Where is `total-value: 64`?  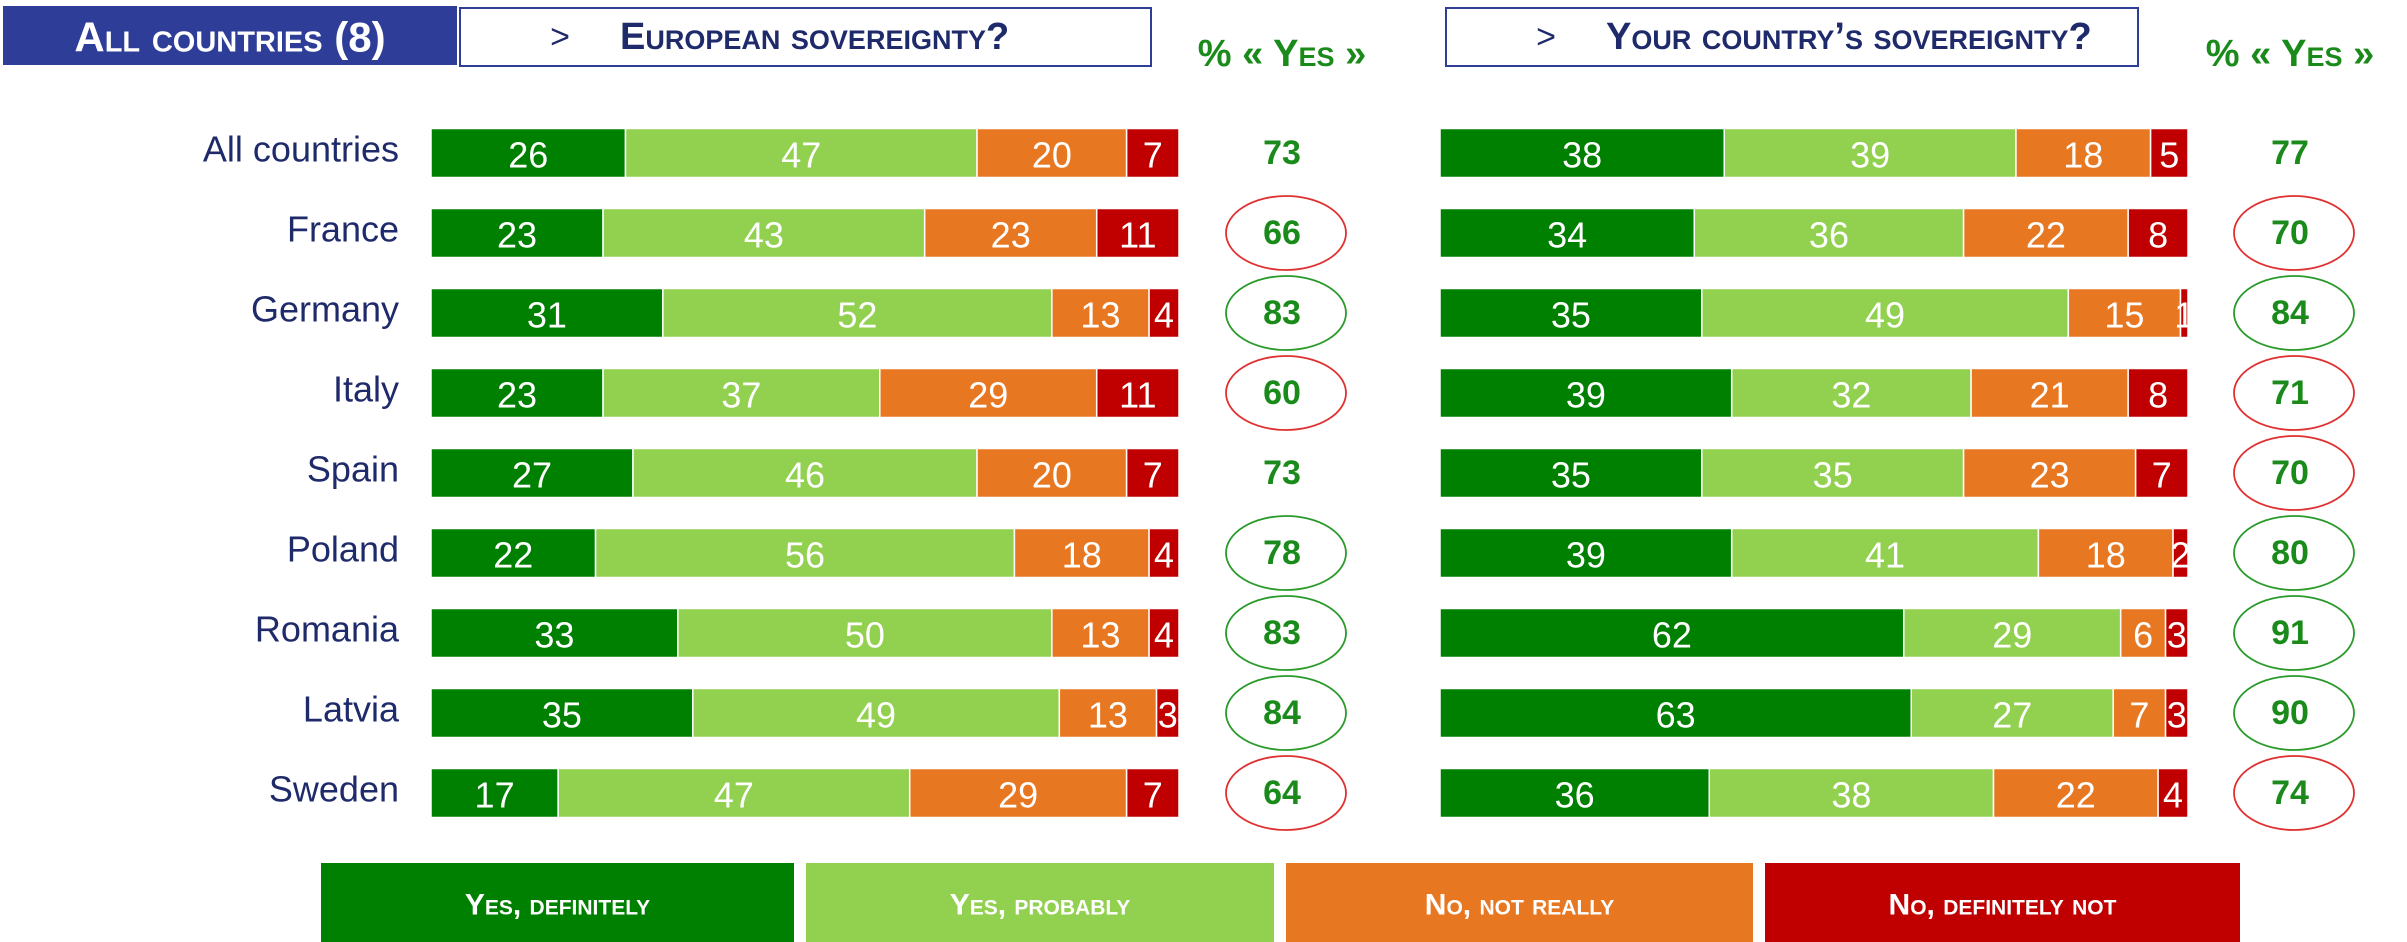 total-value: 64 is located at coordinates (1282, 793).